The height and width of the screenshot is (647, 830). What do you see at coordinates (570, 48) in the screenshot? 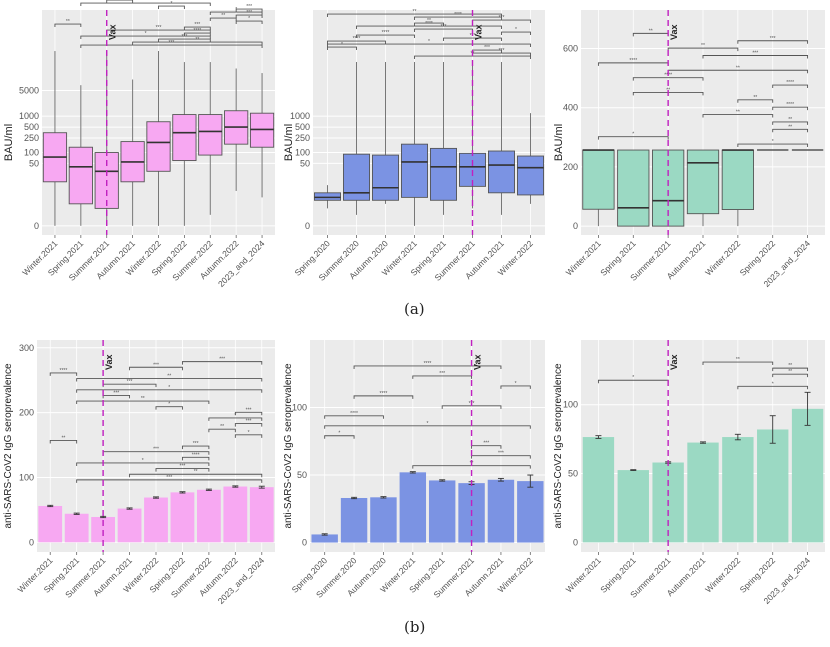
I see `y-tick-label: 600` at bounding box center [570, 48].